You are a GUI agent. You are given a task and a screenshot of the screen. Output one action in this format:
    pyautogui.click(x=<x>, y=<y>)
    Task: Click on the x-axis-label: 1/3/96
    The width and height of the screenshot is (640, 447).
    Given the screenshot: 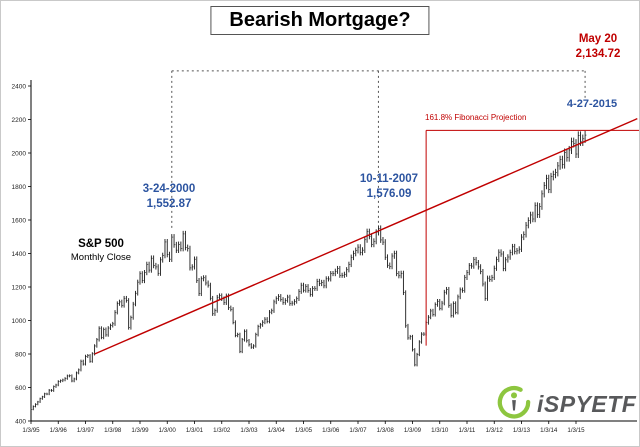 What is the action you would take?
    pyautogui.click(x=59, y=430)
    